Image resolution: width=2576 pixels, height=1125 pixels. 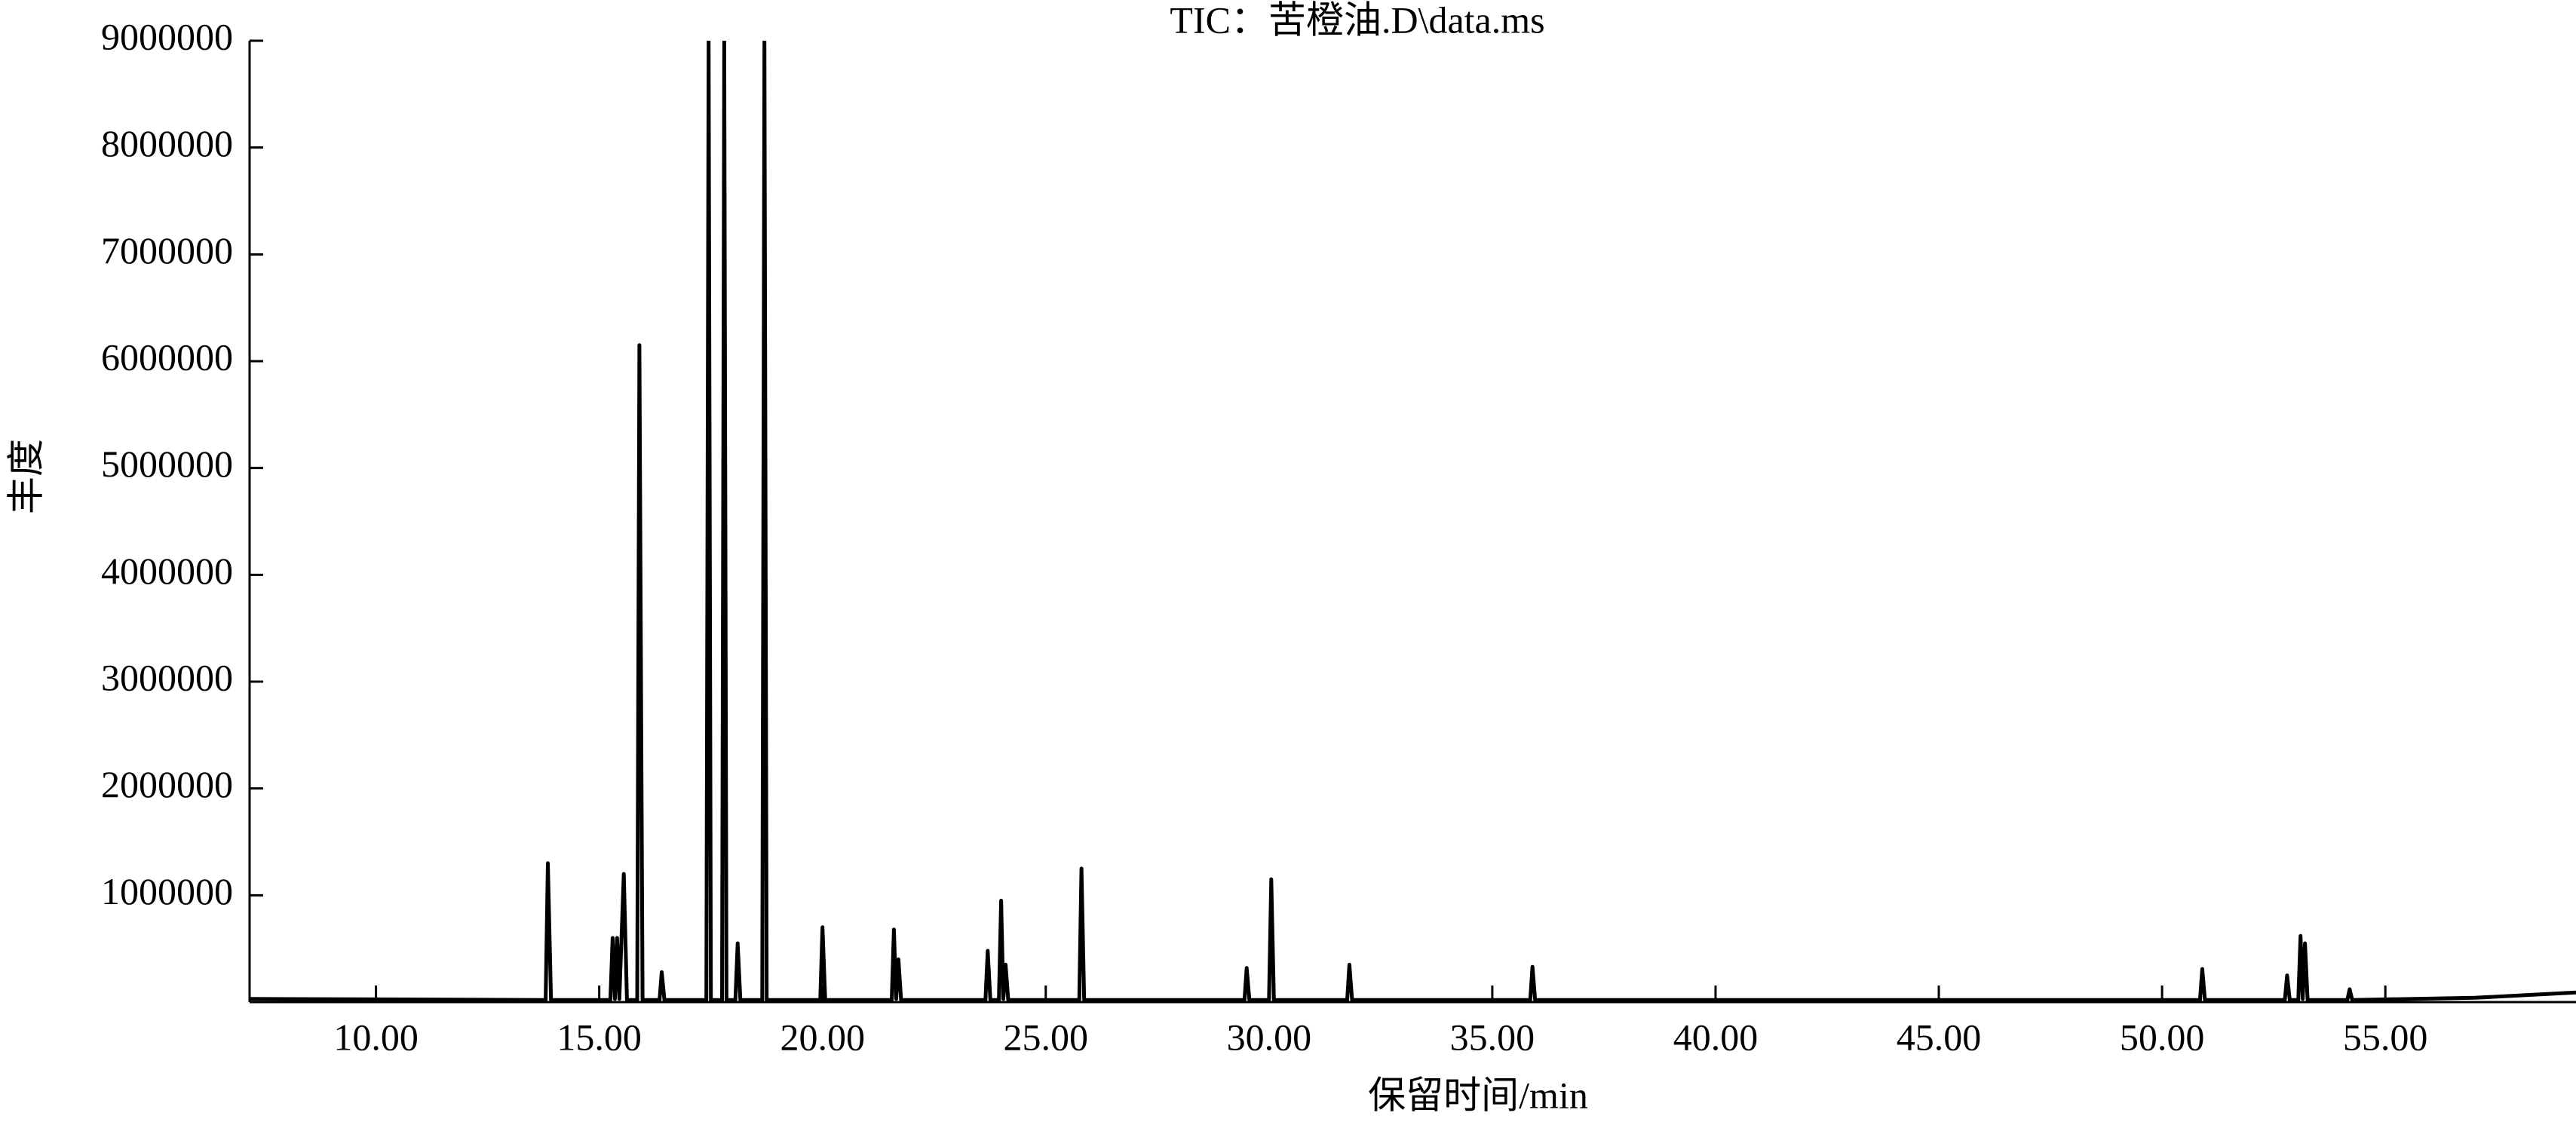 What do you see at coordinates (1939, 1037) in the screenshot?
I see `x-tick-label: 45.00` at bounding box center [1939, 1037].